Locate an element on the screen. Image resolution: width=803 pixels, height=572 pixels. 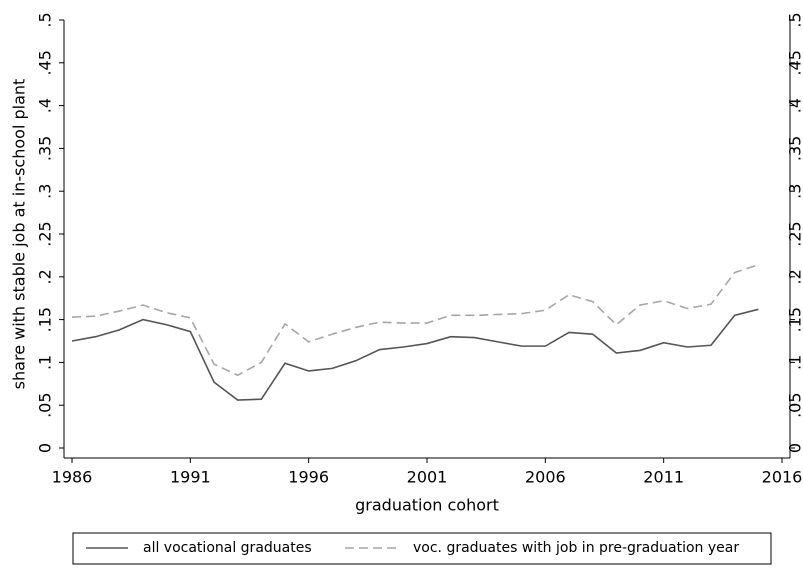
y-tick-label: .05 is located at coordinates (45, 404).